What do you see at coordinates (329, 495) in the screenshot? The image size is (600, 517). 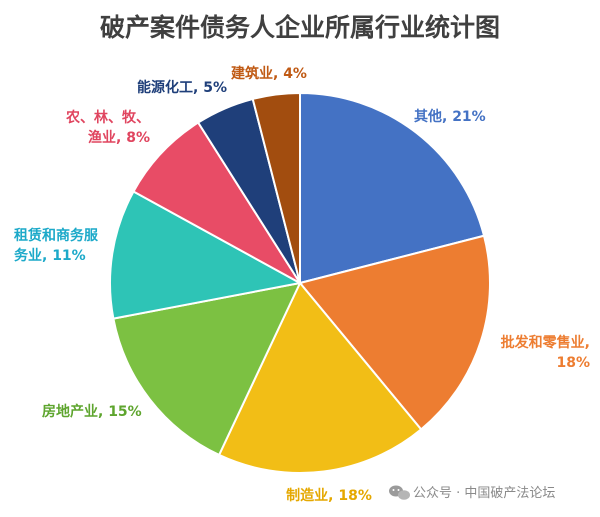 I see `slice-label: 制造业, 18%` at bounding box center [329, 495].